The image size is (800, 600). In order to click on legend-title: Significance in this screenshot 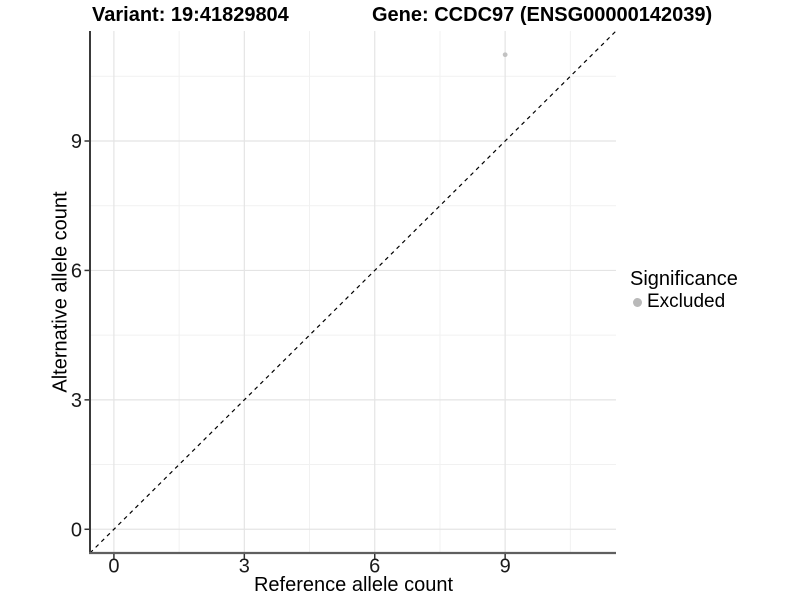, I will do `click(684, 279)`.